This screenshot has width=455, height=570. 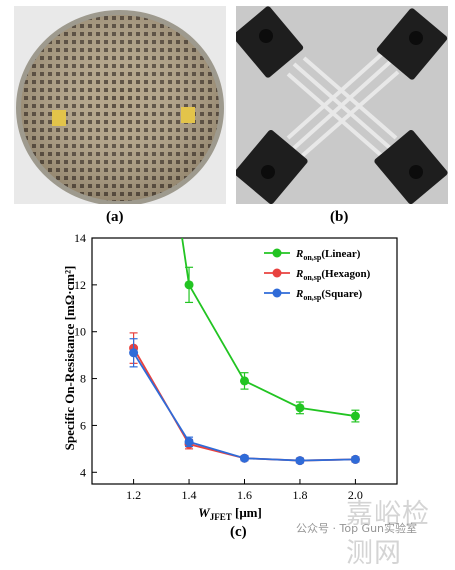 I want to click on x-tick-label-3: 1.8, so click(x=299, y=495).